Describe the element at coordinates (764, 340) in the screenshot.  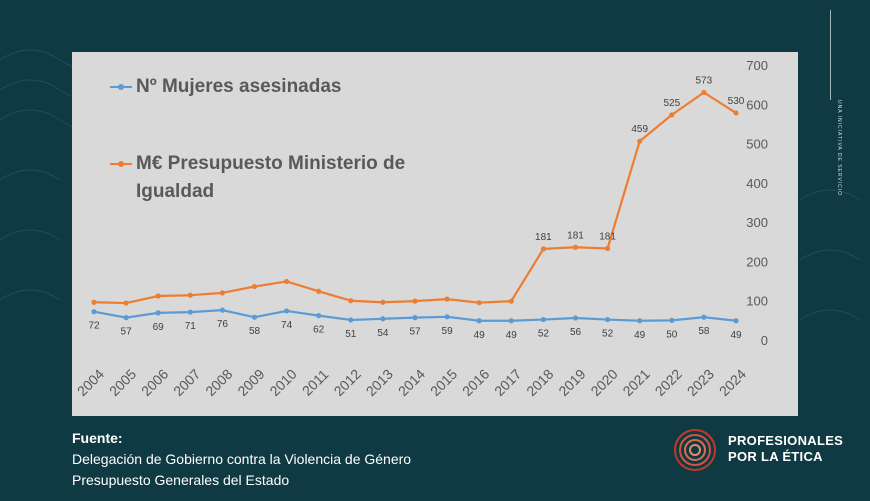
I see `y-tick-label: 0` at that location.